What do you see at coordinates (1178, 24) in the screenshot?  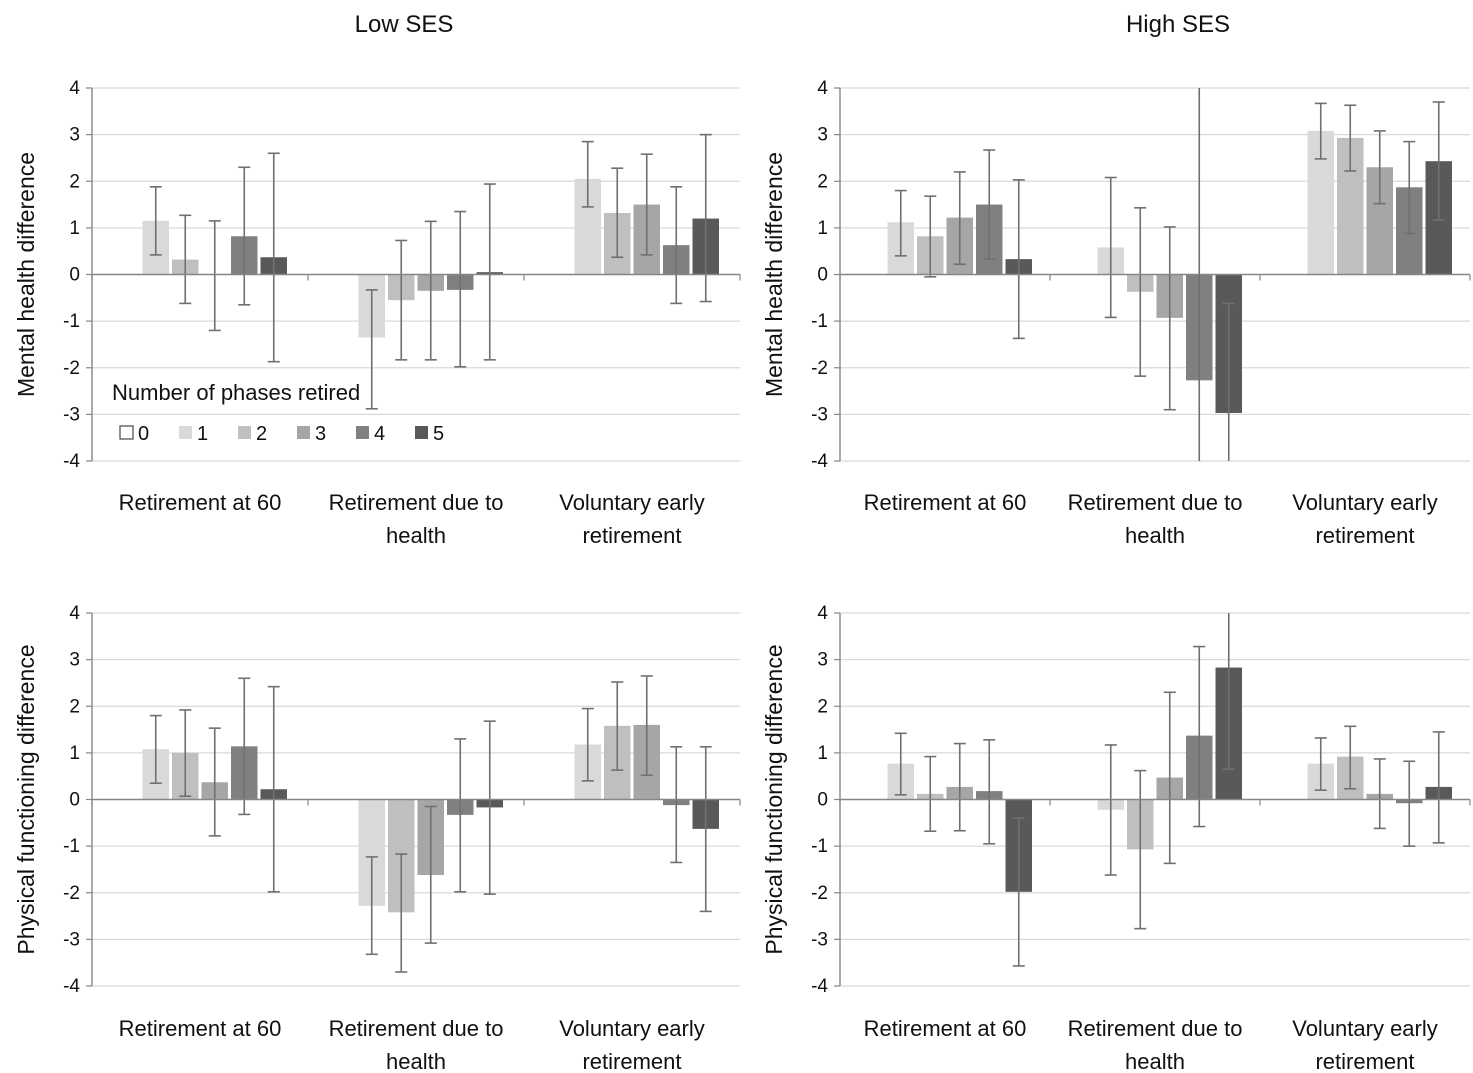 I see `panel-title: High SES` at bounding box center [1178, 24].